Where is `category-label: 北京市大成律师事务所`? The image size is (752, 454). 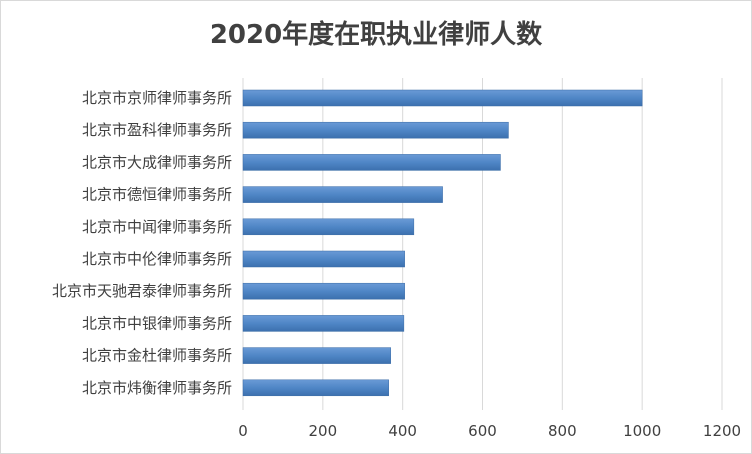
category-label: 北京市大成律师事务所 is located at coordinates (157, 162).